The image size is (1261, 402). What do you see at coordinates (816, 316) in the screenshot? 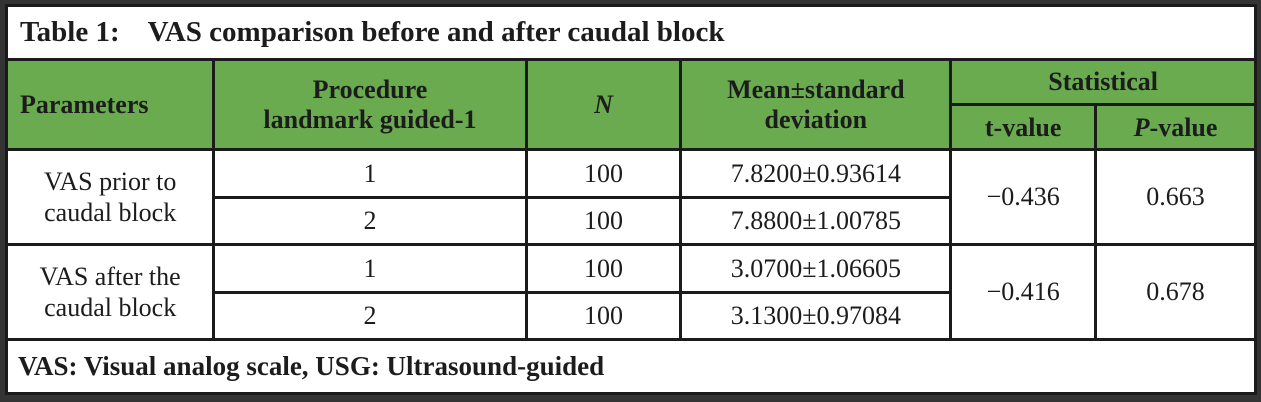
I see `cell-mean-sd: 3.1300±0.97084` at bounding box center [816, 316].